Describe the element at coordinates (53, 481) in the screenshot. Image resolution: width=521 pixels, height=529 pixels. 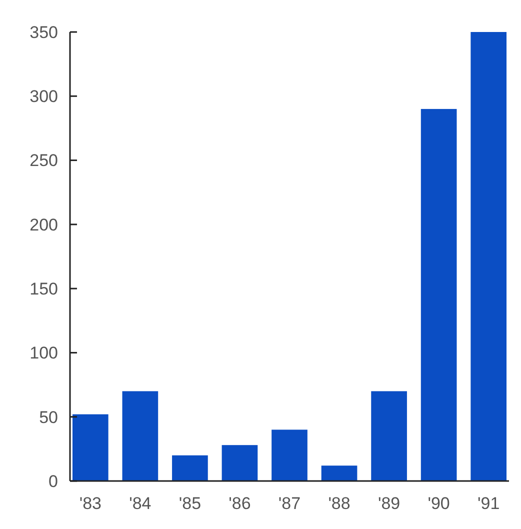
I see `y-tick-label: 0` at that location.